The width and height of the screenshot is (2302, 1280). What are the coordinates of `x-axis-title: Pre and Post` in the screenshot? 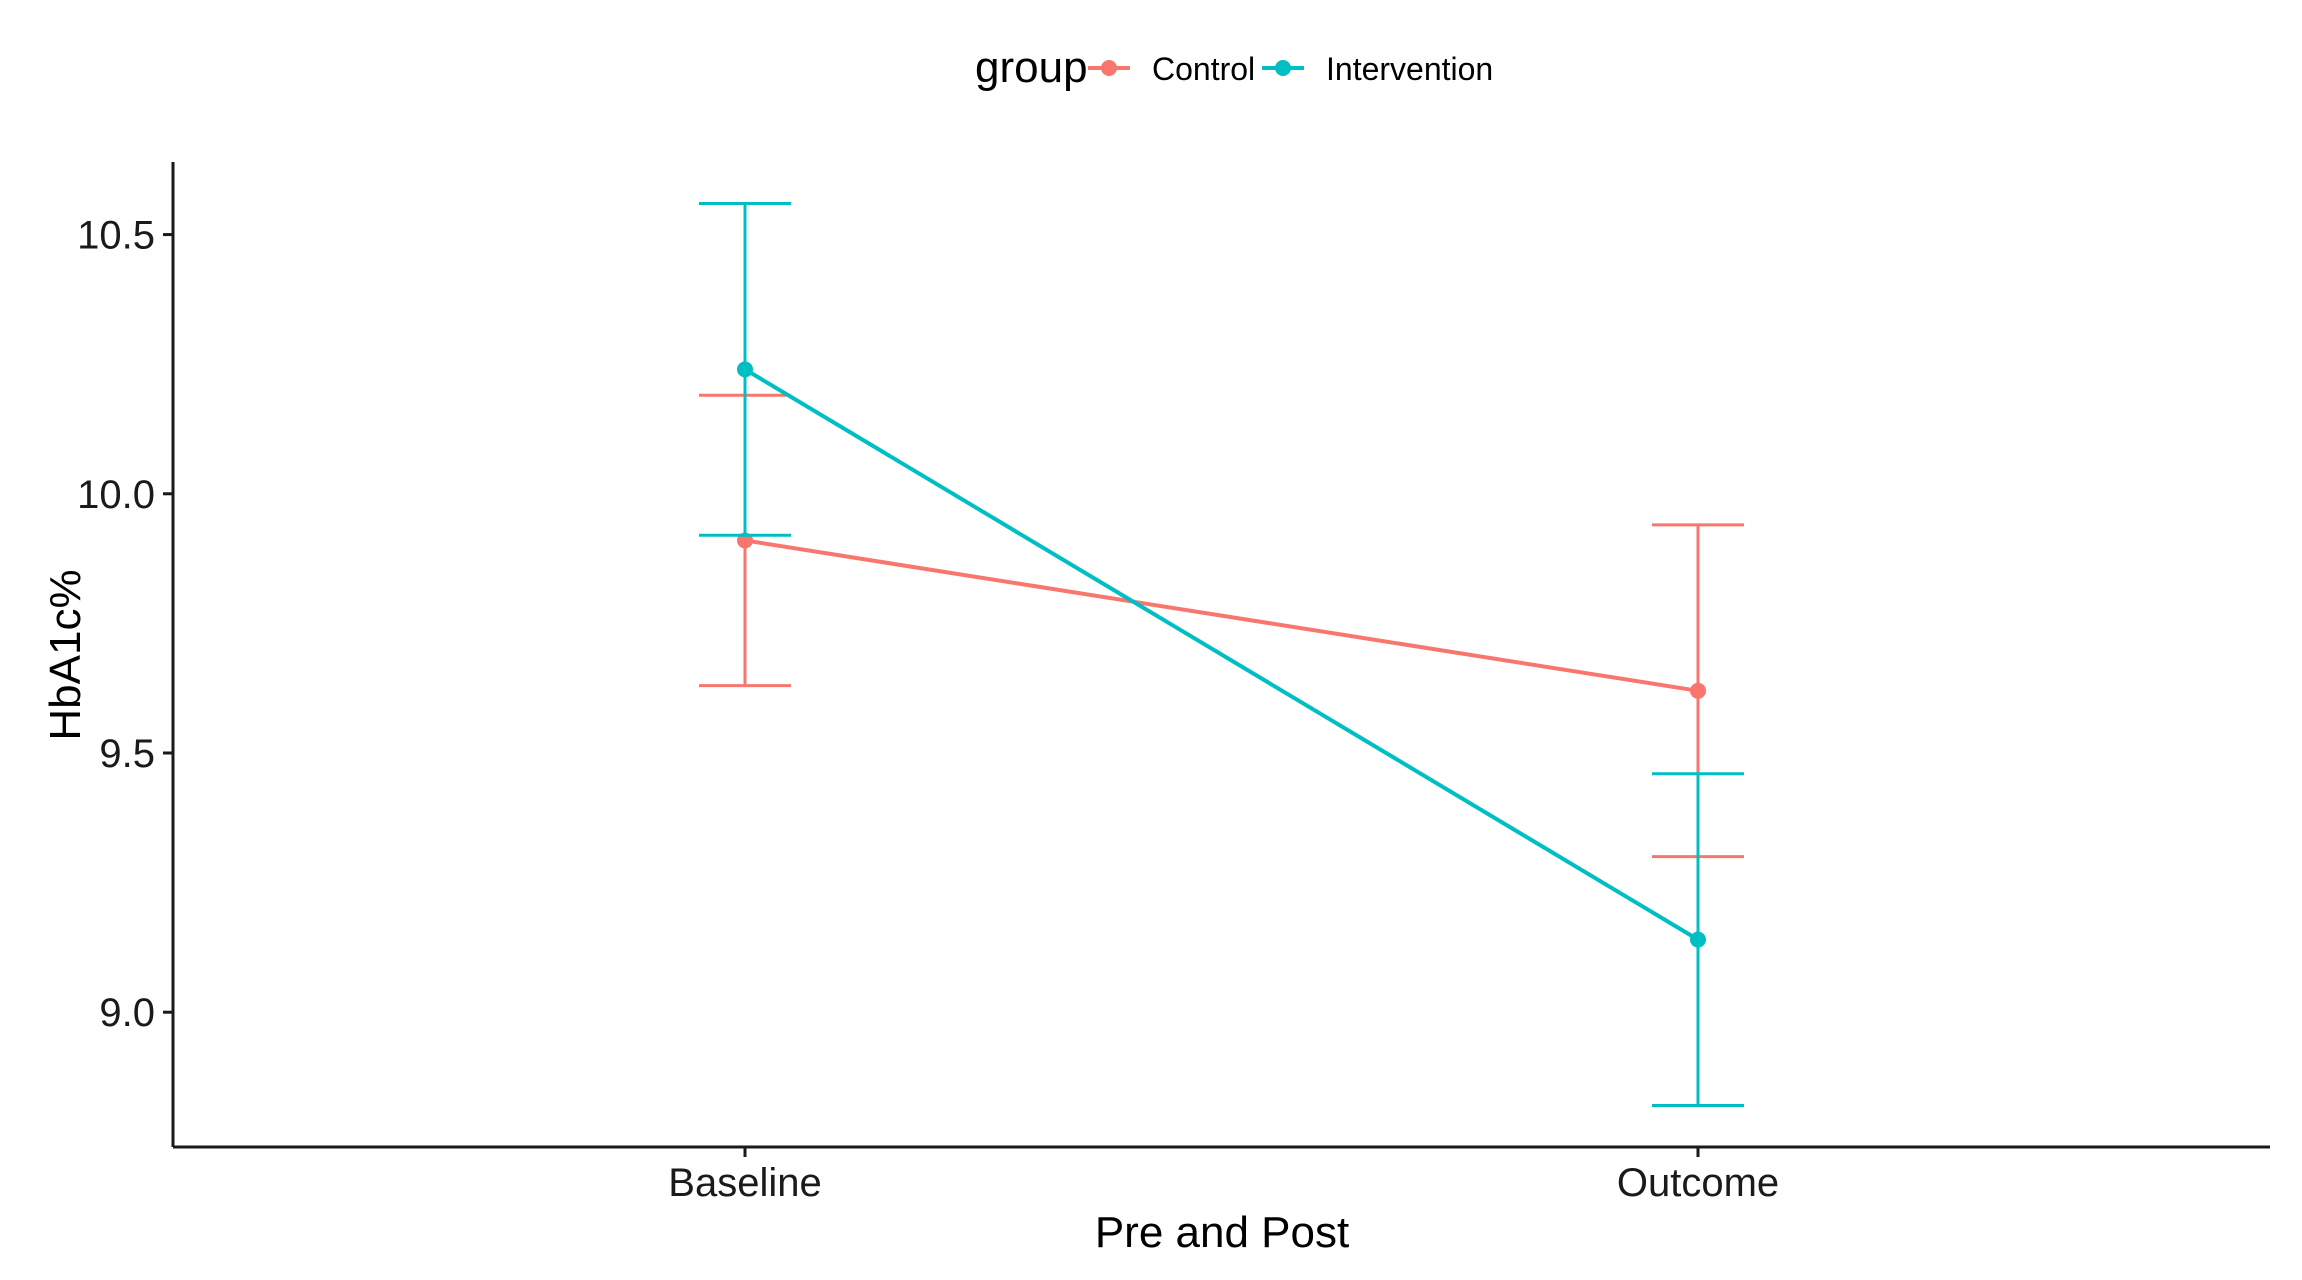 It's located at (1222, 1232).